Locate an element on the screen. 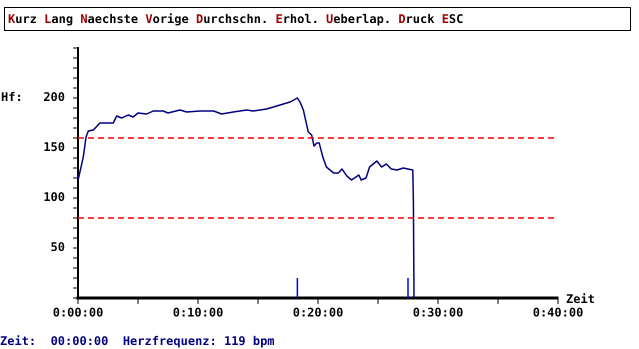 This screenshot has width=639, height=349. y-tick-label: 150 is located at coordinates (54, 147).